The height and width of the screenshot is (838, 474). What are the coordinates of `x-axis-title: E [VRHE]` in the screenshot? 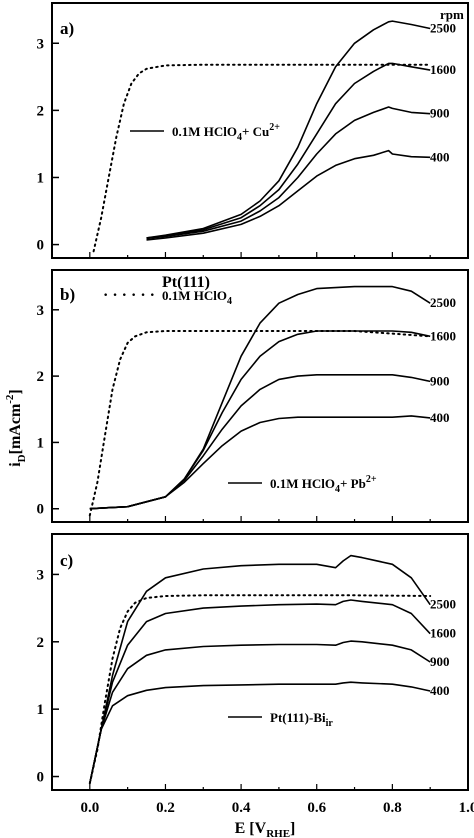 It's located at (265, 829).